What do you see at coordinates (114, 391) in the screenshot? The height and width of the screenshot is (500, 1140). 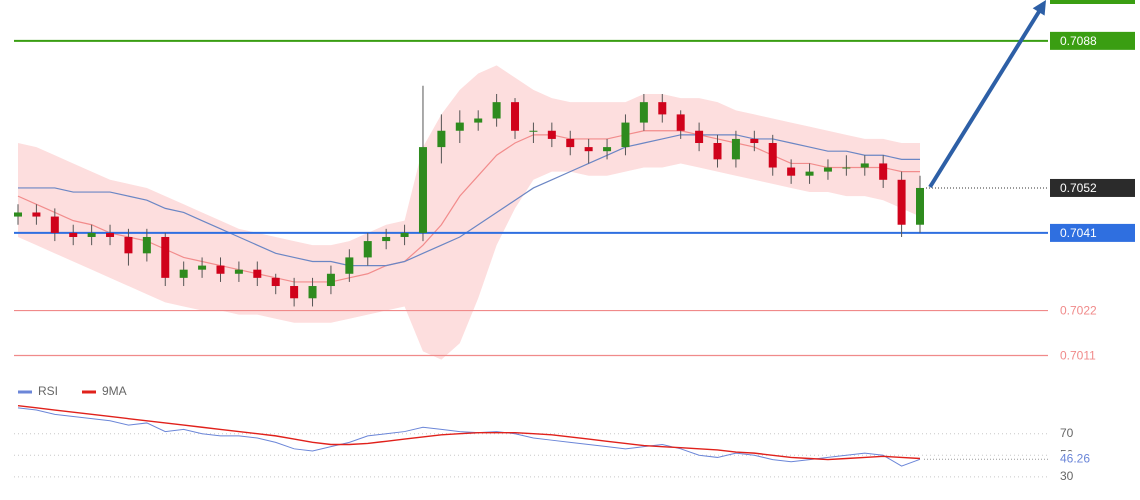 I see `legend-label: 9MA` at bounding box center [114, 391].